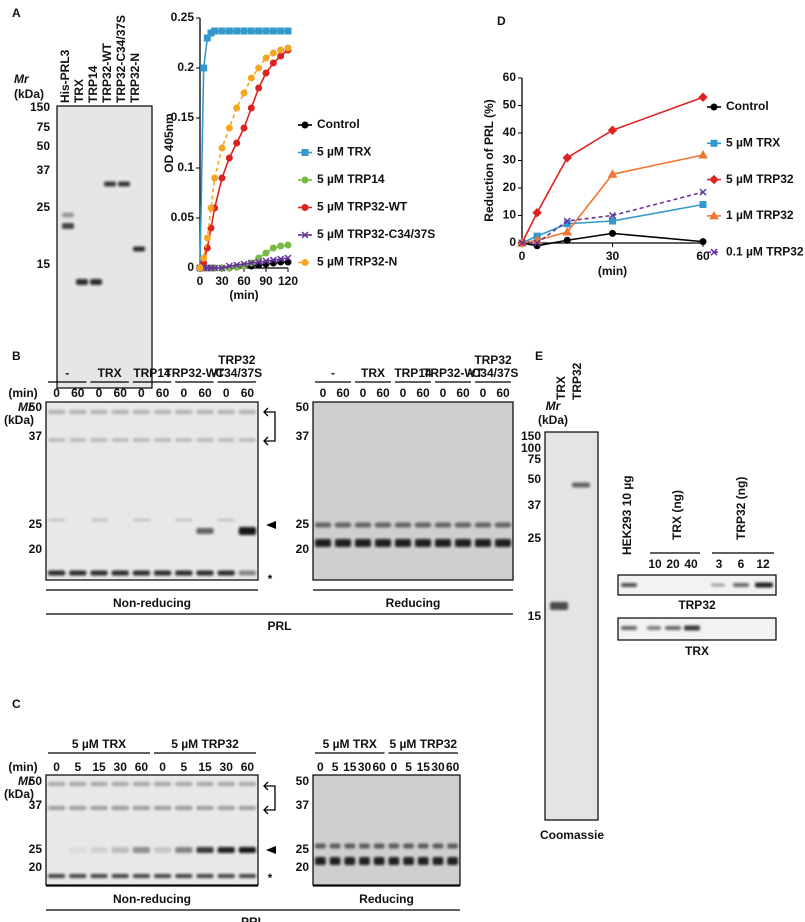 Image resolution: width=805 pixels, height=922 pixels. I want to click on group-label: TRP32 (ng), so click(741, 508).